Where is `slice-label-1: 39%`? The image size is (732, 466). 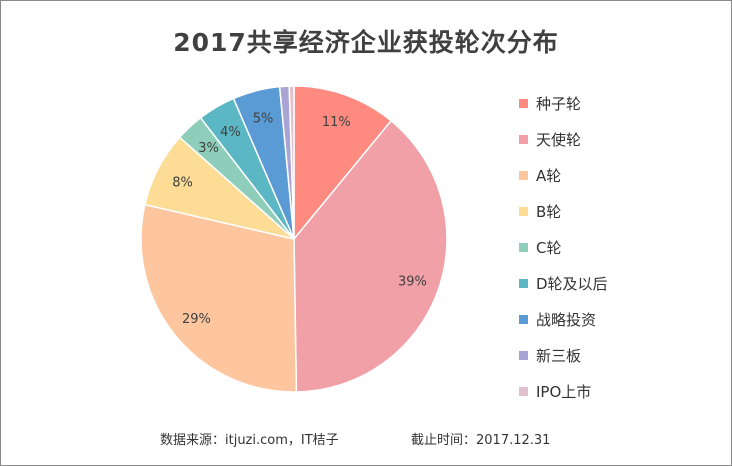 slice-label-1: 39% is located at coordinates (412, 281).